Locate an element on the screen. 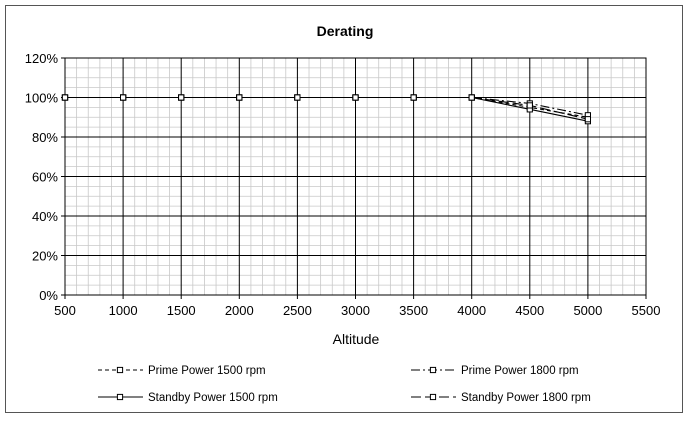  y-tick-label: 0% is located at coordinates (48, 295).